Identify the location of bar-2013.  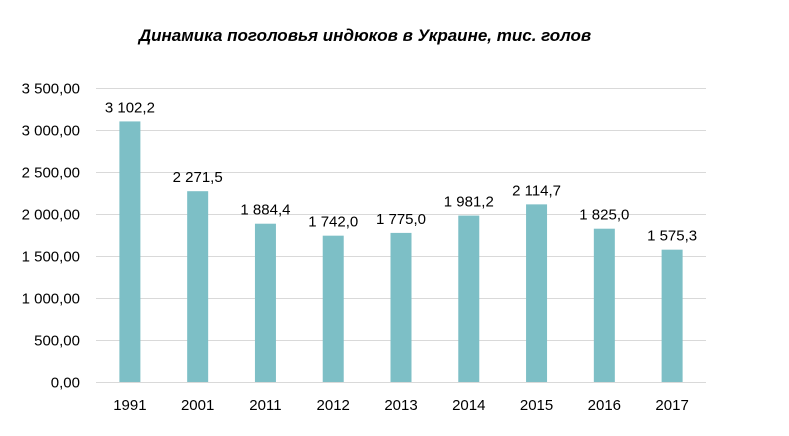
(401, 307).